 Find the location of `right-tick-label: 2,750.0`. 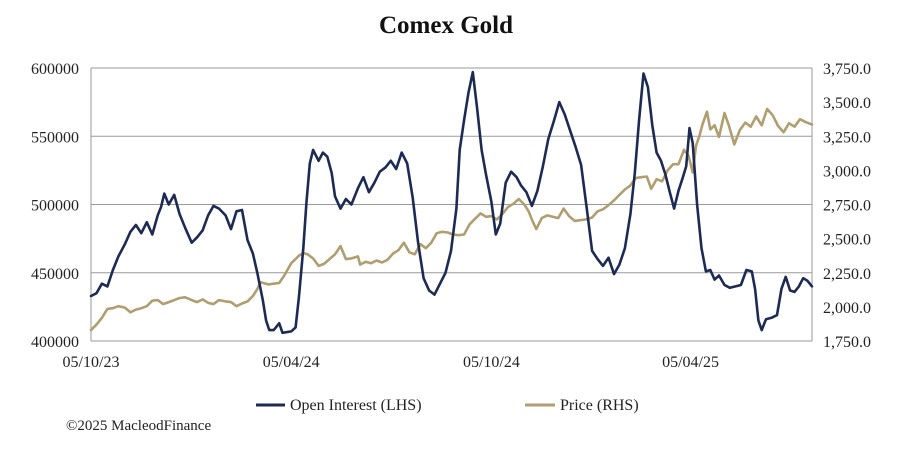

right-tick-label: 2,750.0 is located at coordinates (847, 206).